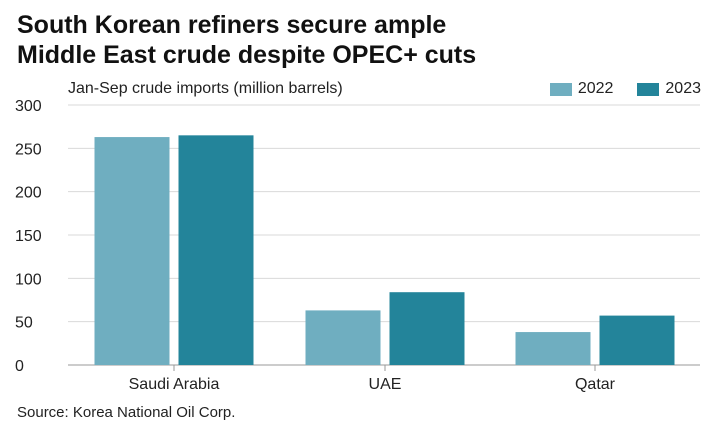 The height and width of the screenshot is (436, 721). Describe the element at coordinates (247, 55) in the screenshot. I see `chart-title-line-2: Middle East crude despite OPEC+ cuts` at that location.